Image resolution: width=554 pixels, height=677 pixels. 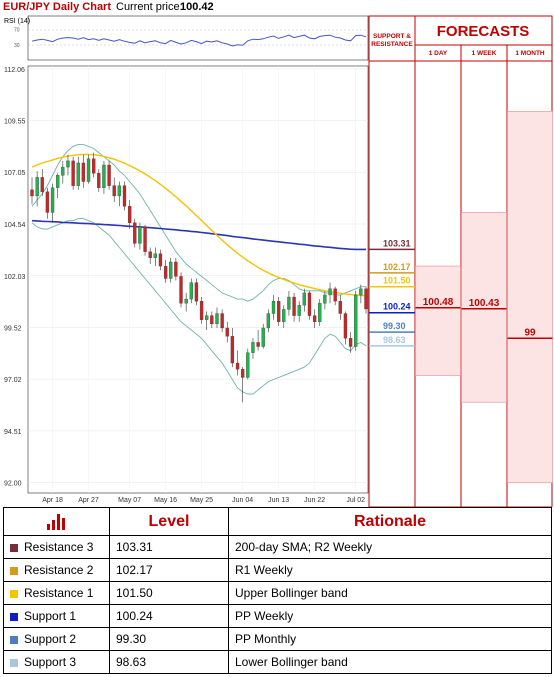 What do you see at coordinates (169, 639) in the screenshot?
I see `level-value-cell: 99.30` at bounding box center [169, 639].